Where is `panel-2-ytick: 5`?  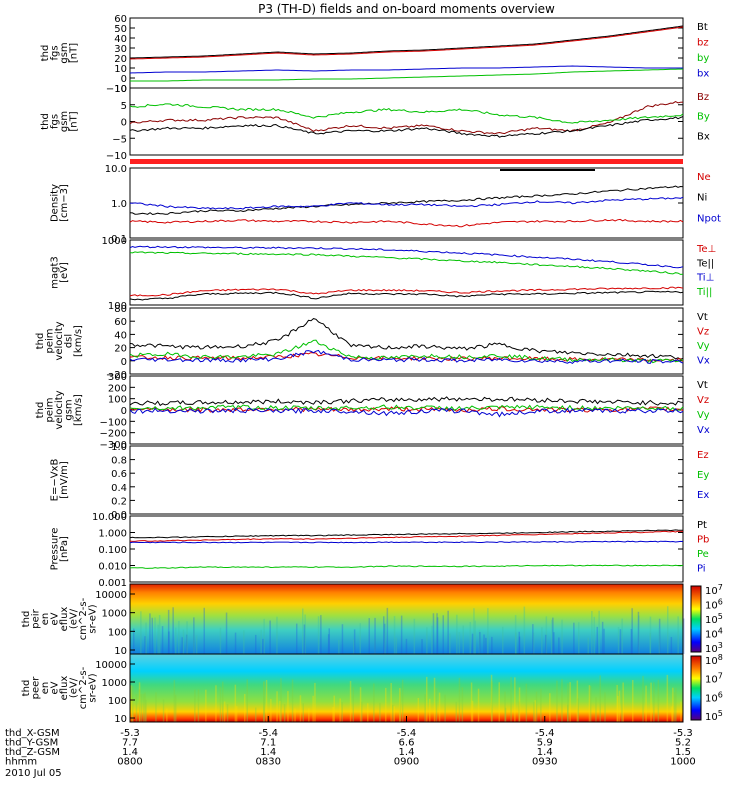
panel-2-ytick: 5 is located at coordinates (124, 106).